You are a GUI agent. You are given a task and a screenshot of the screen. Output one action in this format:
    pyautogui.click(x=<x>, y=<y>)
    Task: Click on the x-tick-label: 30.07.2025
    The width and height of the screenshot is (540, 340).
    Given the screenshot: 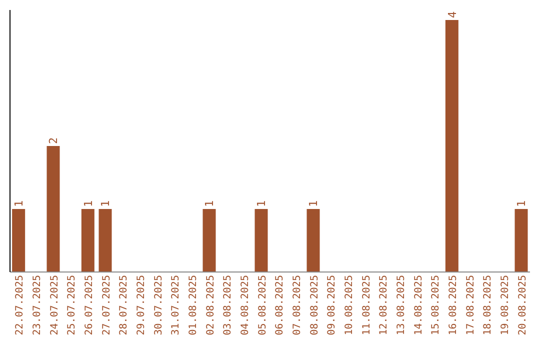 What is the action you would take?
    pyautogui.click(x=158, y=305)
    